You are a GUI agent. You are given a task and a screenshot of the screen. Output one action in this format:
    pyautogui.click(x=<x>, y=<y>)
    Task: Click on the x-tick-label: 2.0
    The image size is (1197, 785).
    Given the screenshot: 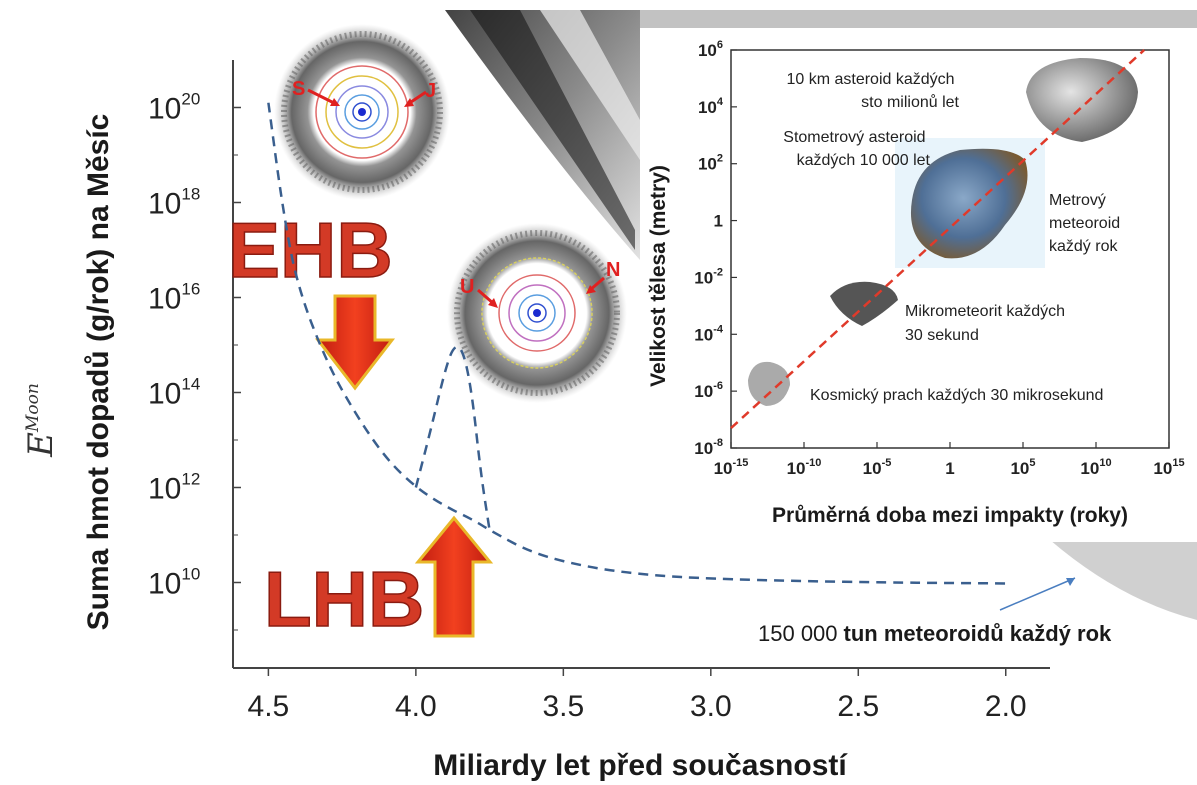 What is the action you would take?
    pyautogui.click(x=1006, y=706)
    